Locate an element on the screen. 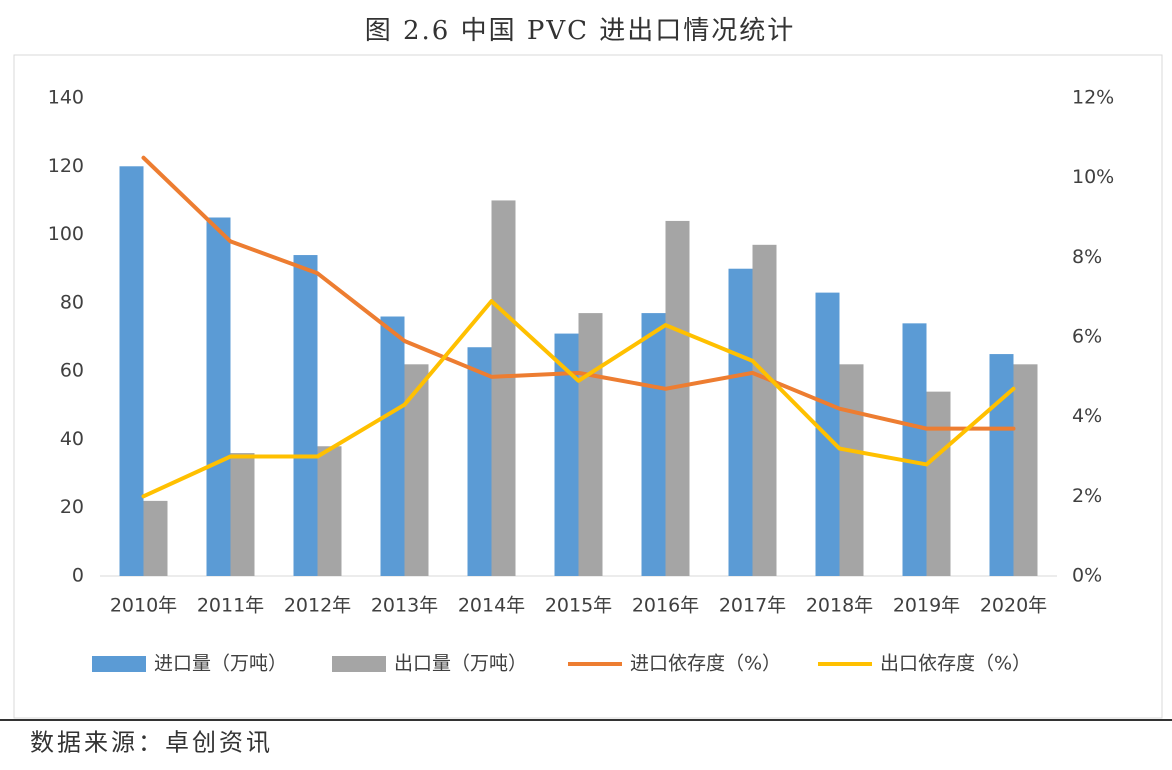 Image resolution: width=1172 pixels, height=770 pixels. y2-tick-label: 10% is located at coordinates (1093, 177).